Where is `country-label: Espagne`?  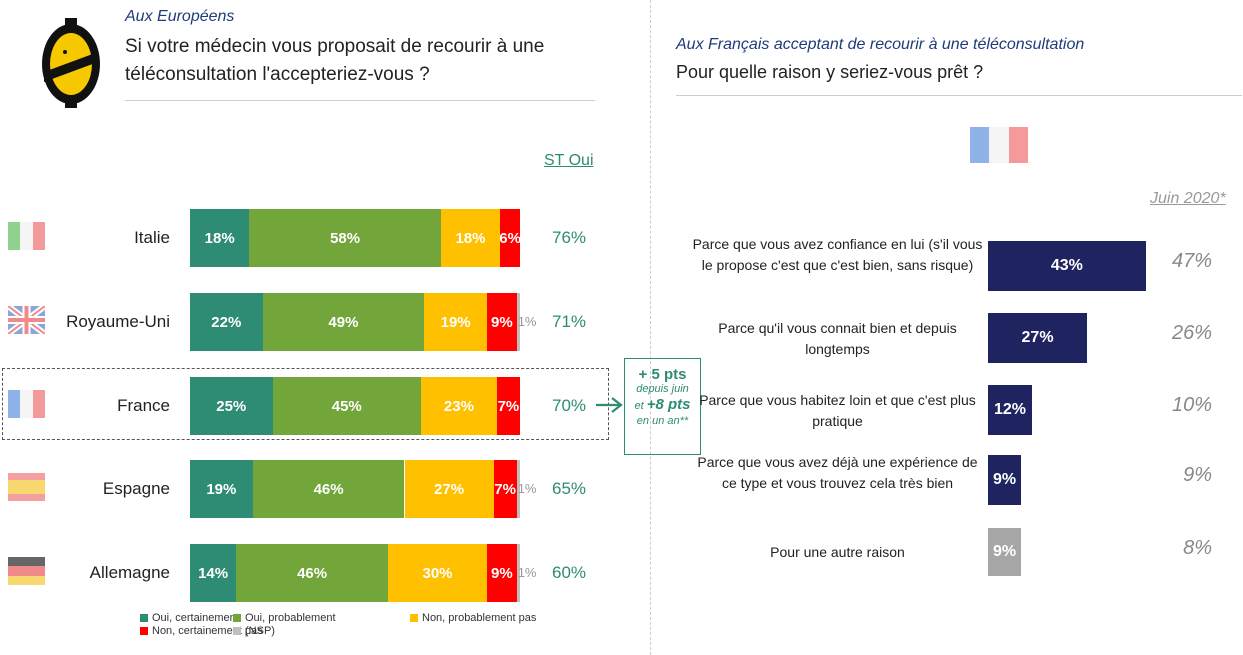 country-label: Espagne is located at coordinates (136, 488).